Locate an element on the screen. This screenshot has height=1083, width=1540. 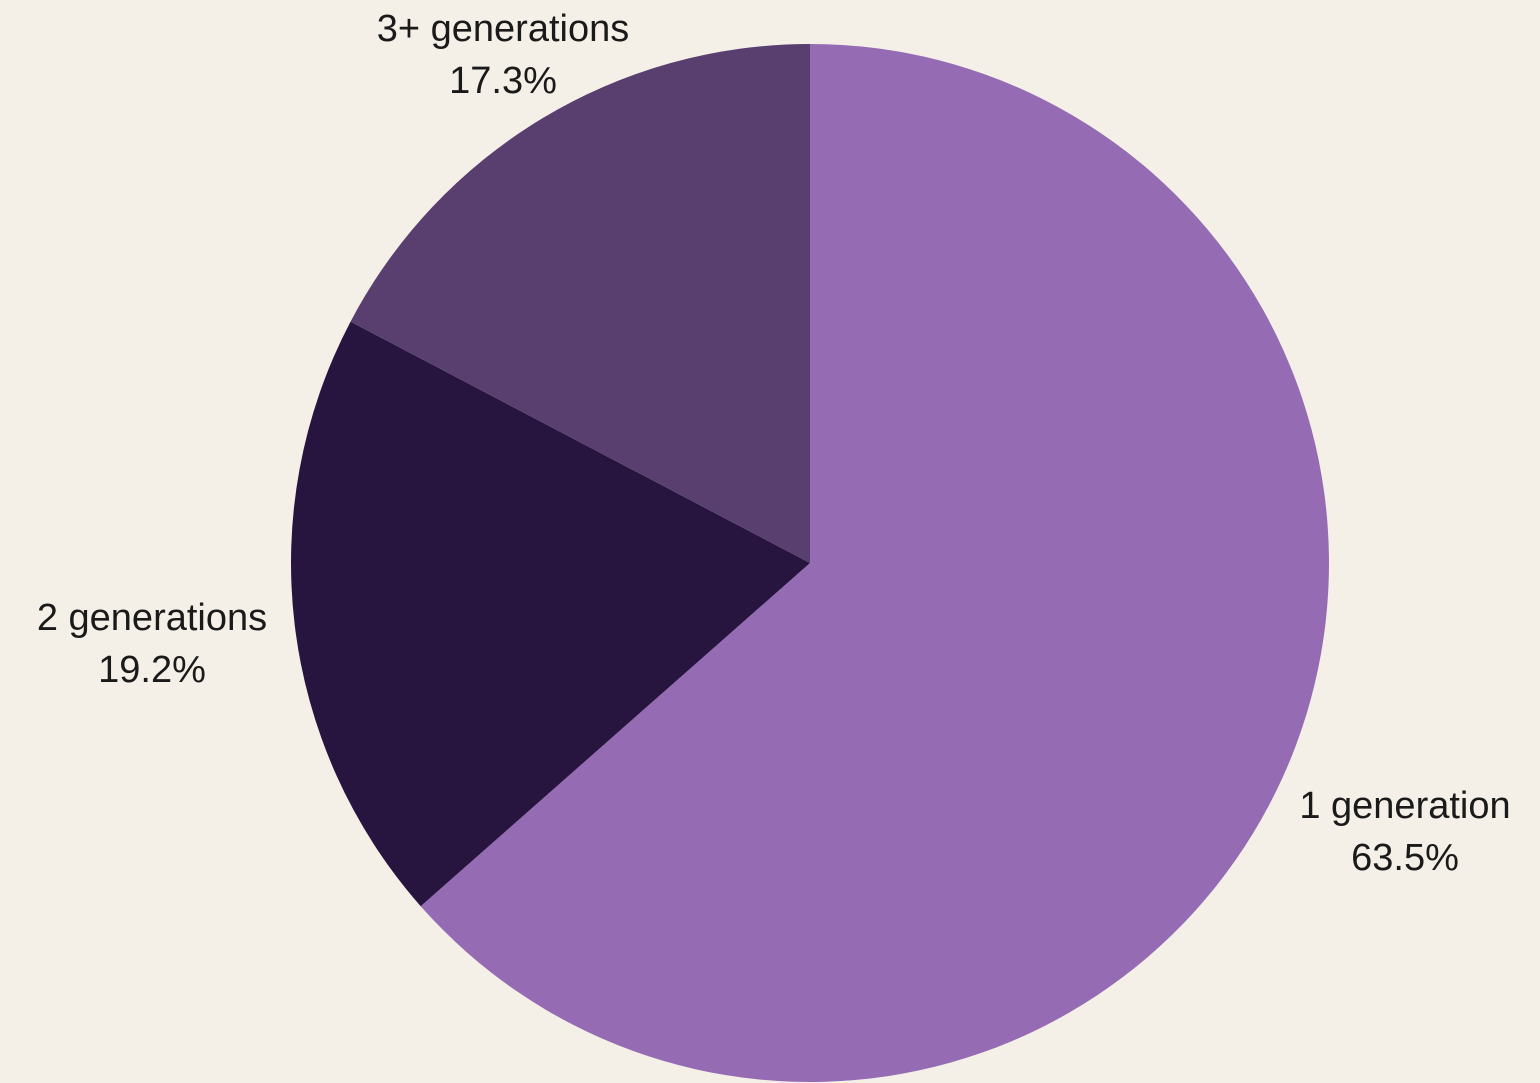
slice-value: 63.5% is located at coordinates (1405, 858).